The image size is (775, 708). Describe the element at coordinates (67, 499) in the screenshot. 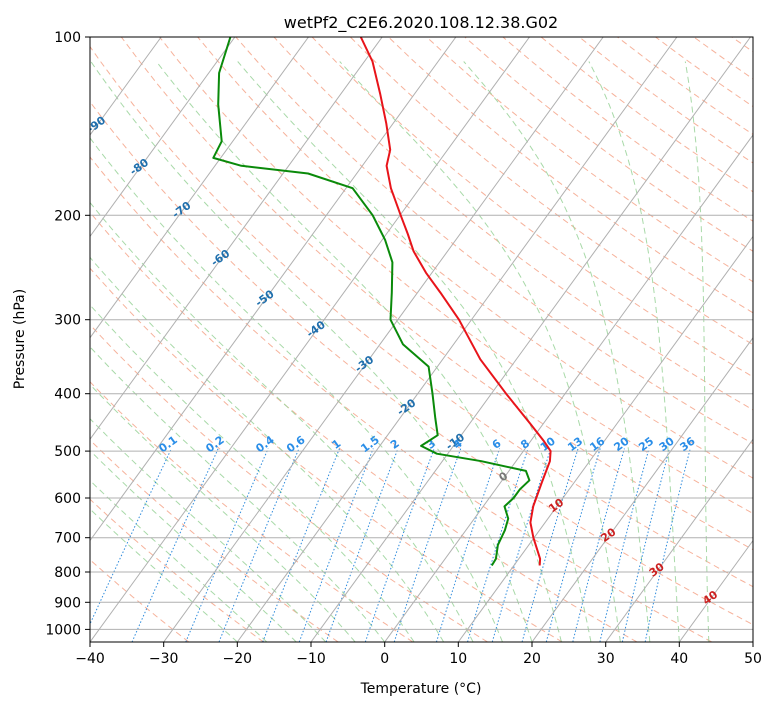

I see `y-tick-label: 600` at that location.